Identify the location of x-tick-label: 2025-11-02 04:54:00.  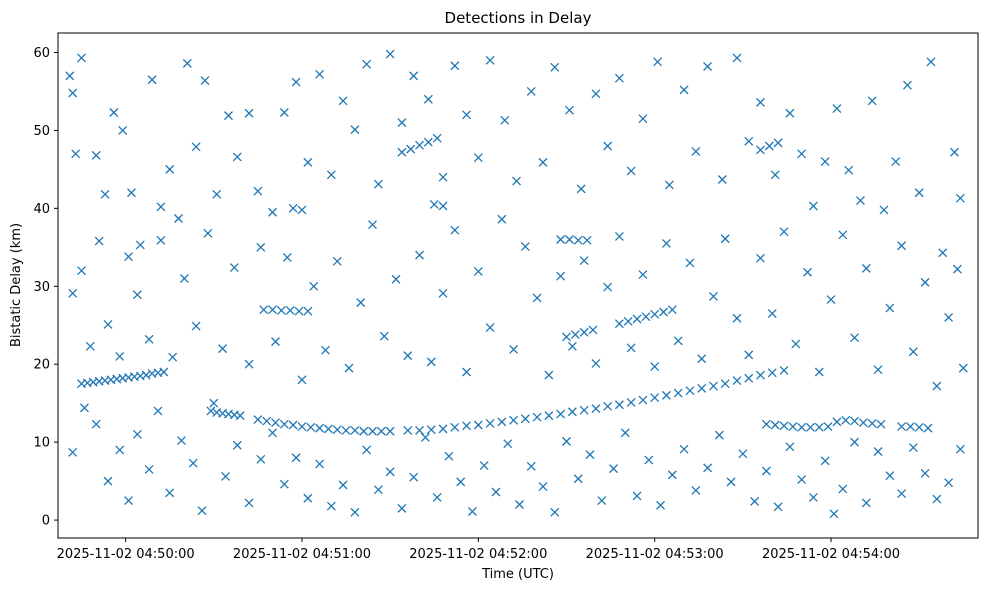
(831, 554).